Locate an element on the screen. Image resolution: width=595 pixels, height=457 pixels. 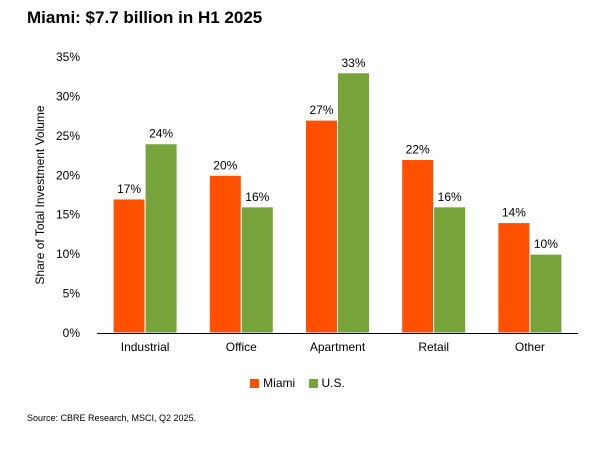
legend-item-us: U.S. is located at coordinates (326, 383).